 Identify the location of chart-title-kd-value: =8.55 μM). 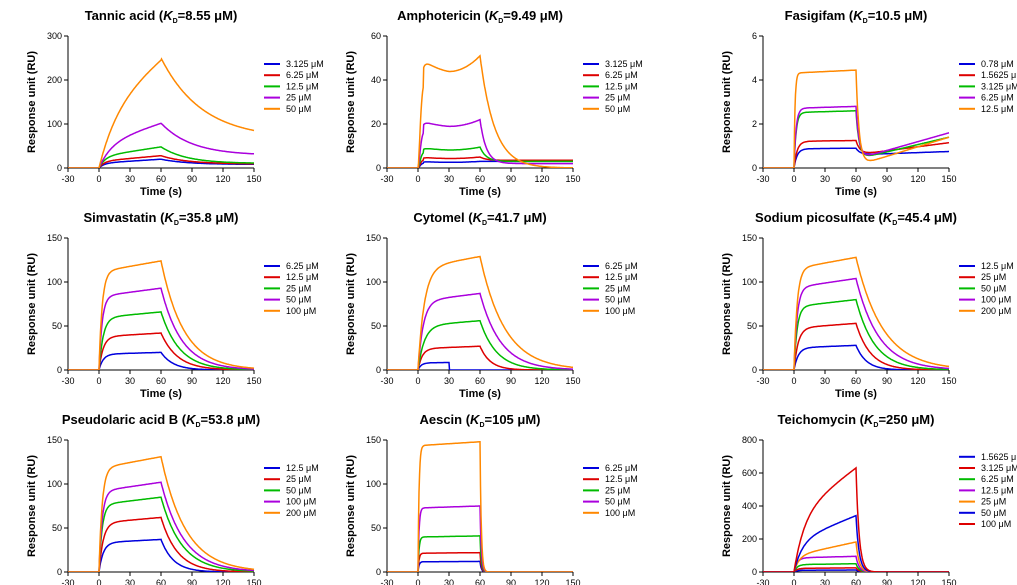
(208, 15).